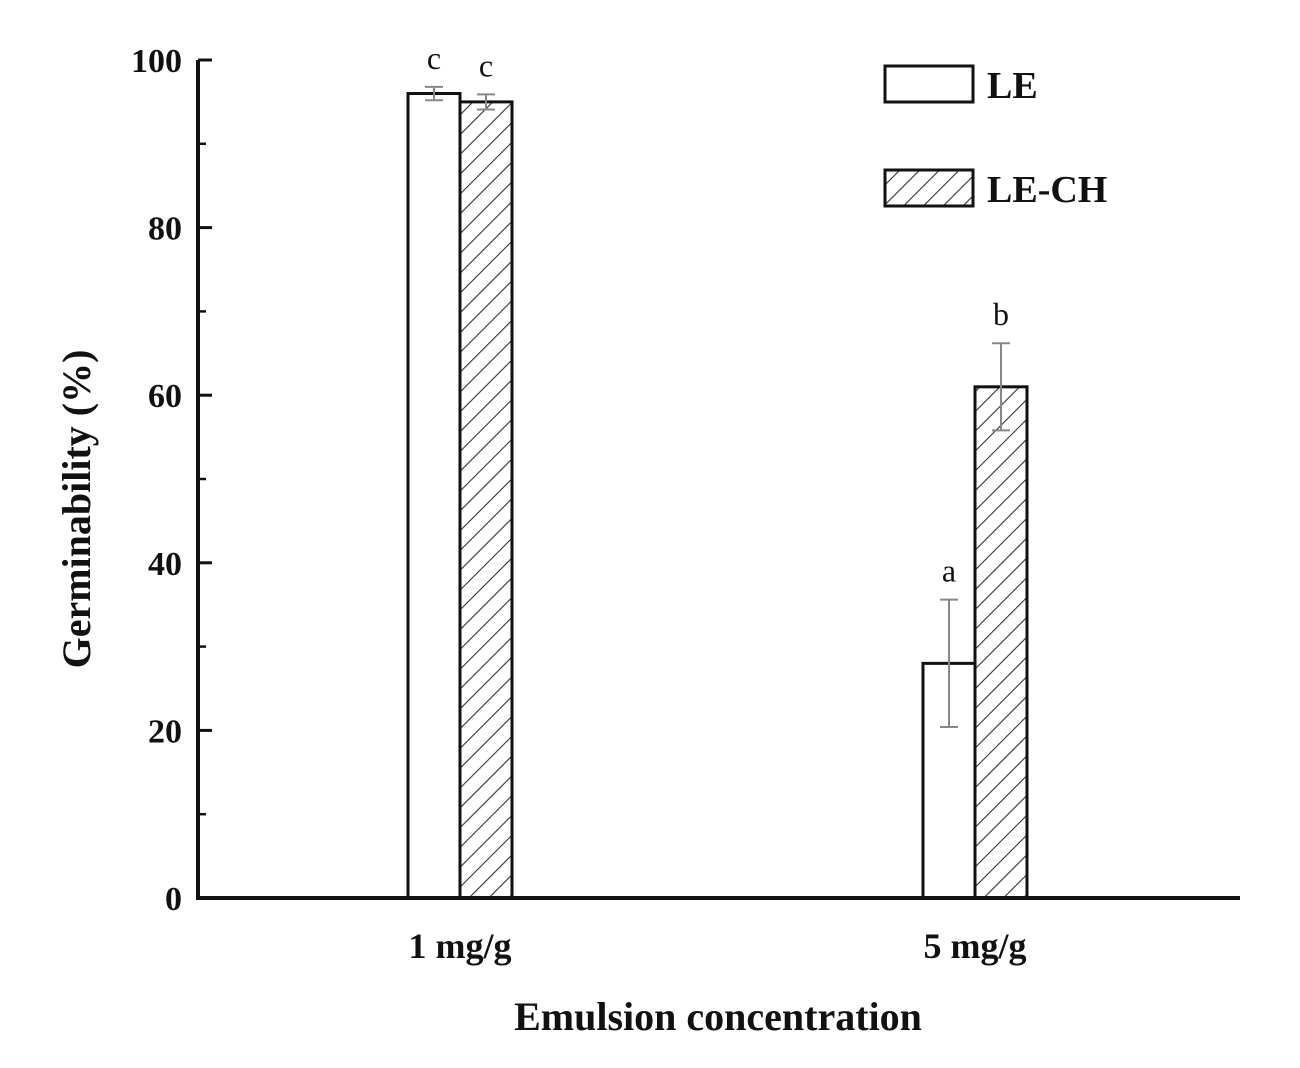 Image resolution: width=1300 pixels, height=1068 pixels. Describe the element at coordinates (1012, 86) in the screenshot. I see `legend-label-le: LE` at that location.